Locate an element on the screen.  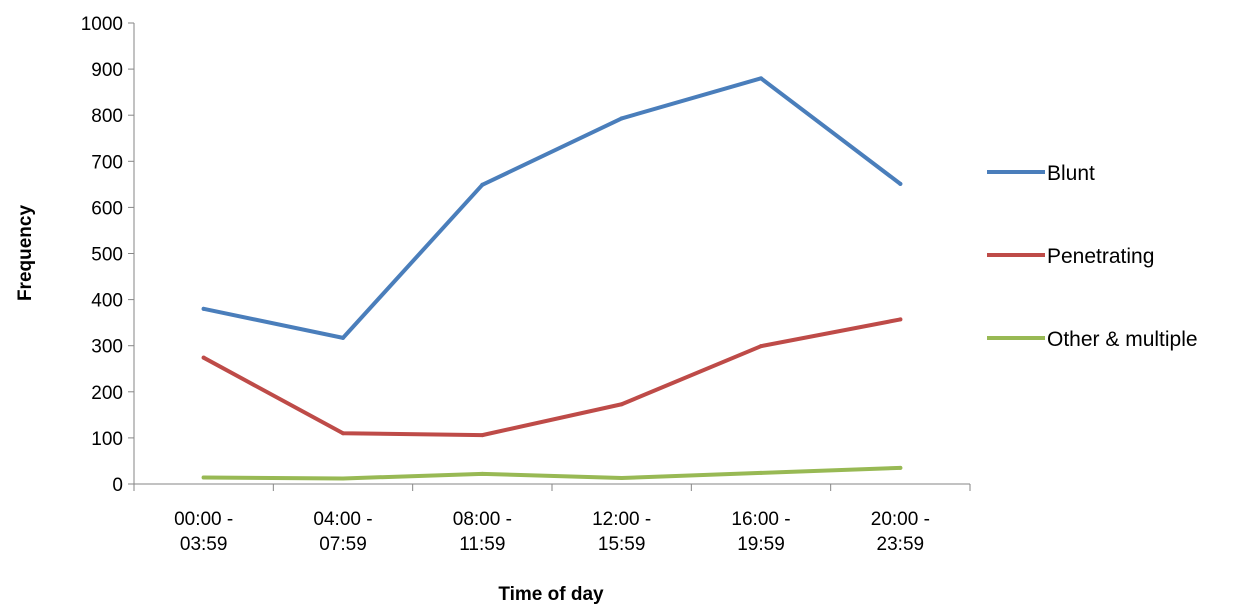
x-tick-label: 04:00 -07:59 is located at coordinates (342, 532).